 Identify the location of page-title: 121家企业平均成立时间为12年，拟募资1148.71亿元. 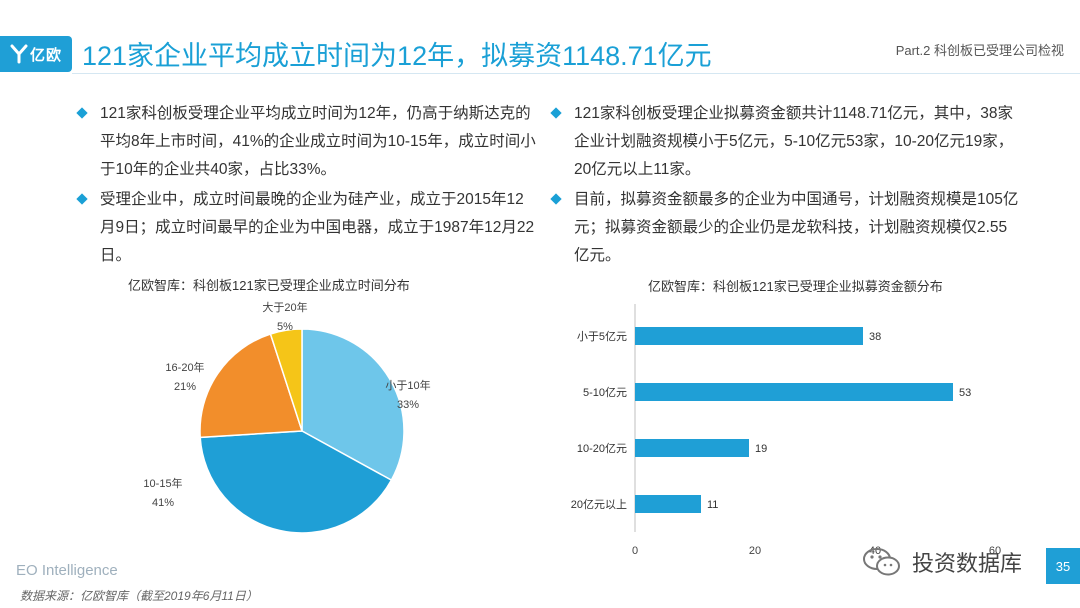
(397, 56).